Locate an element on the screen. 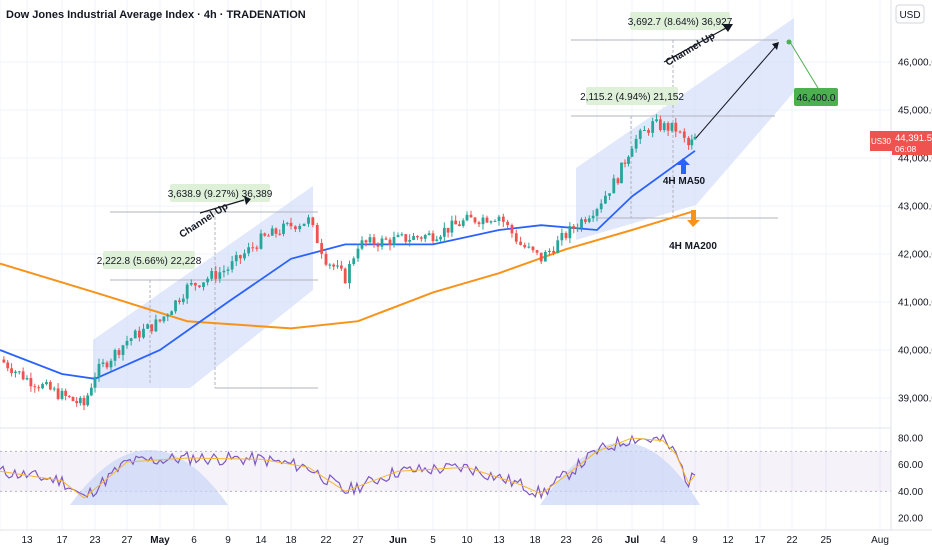 The image size is (932, 550). ma50-arrow is located at coordinates (683, 166).